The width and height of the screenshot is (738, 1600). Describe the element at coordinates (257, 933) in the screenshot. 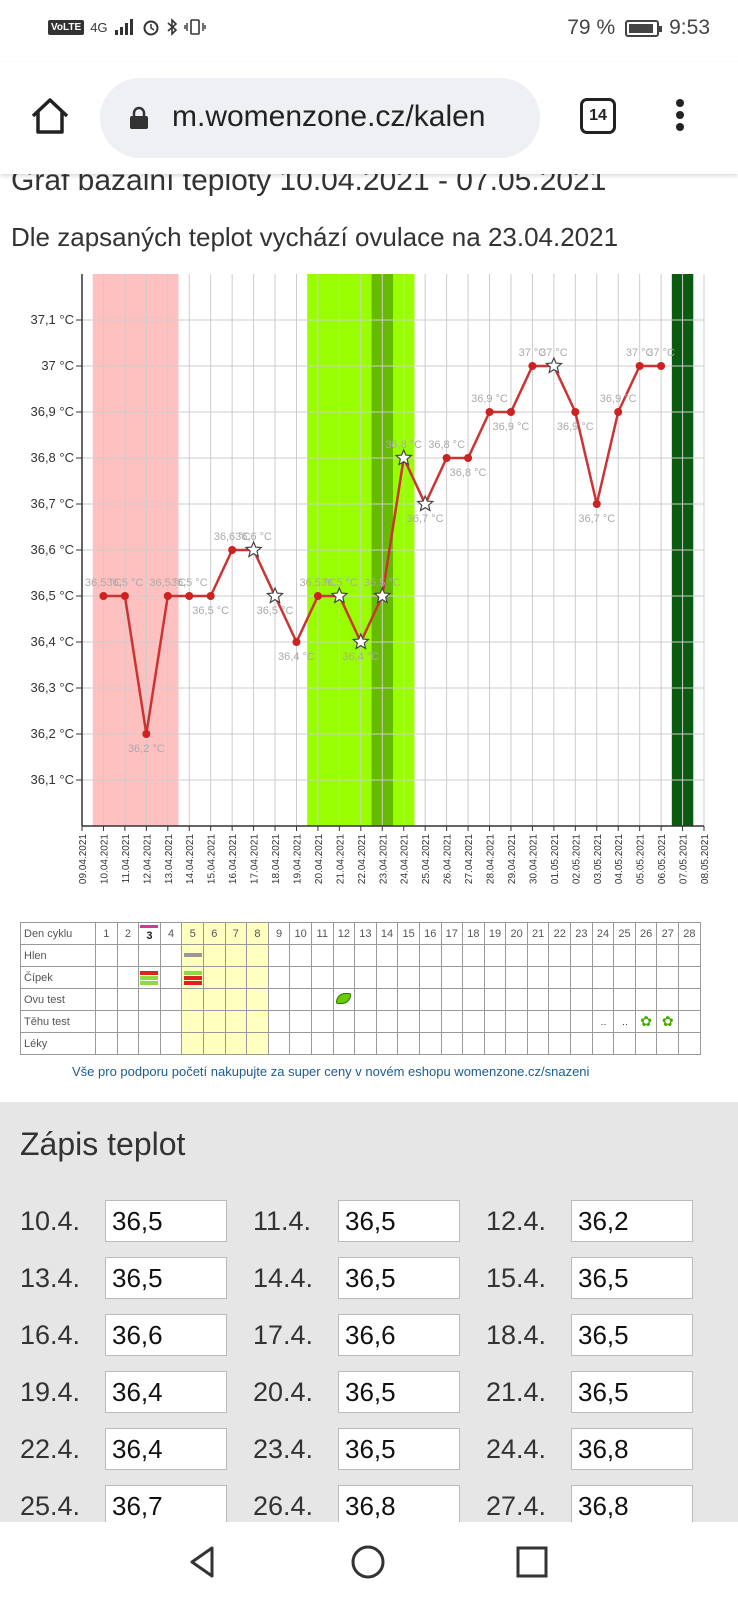

I see `cycle-cell: 8` at that location.